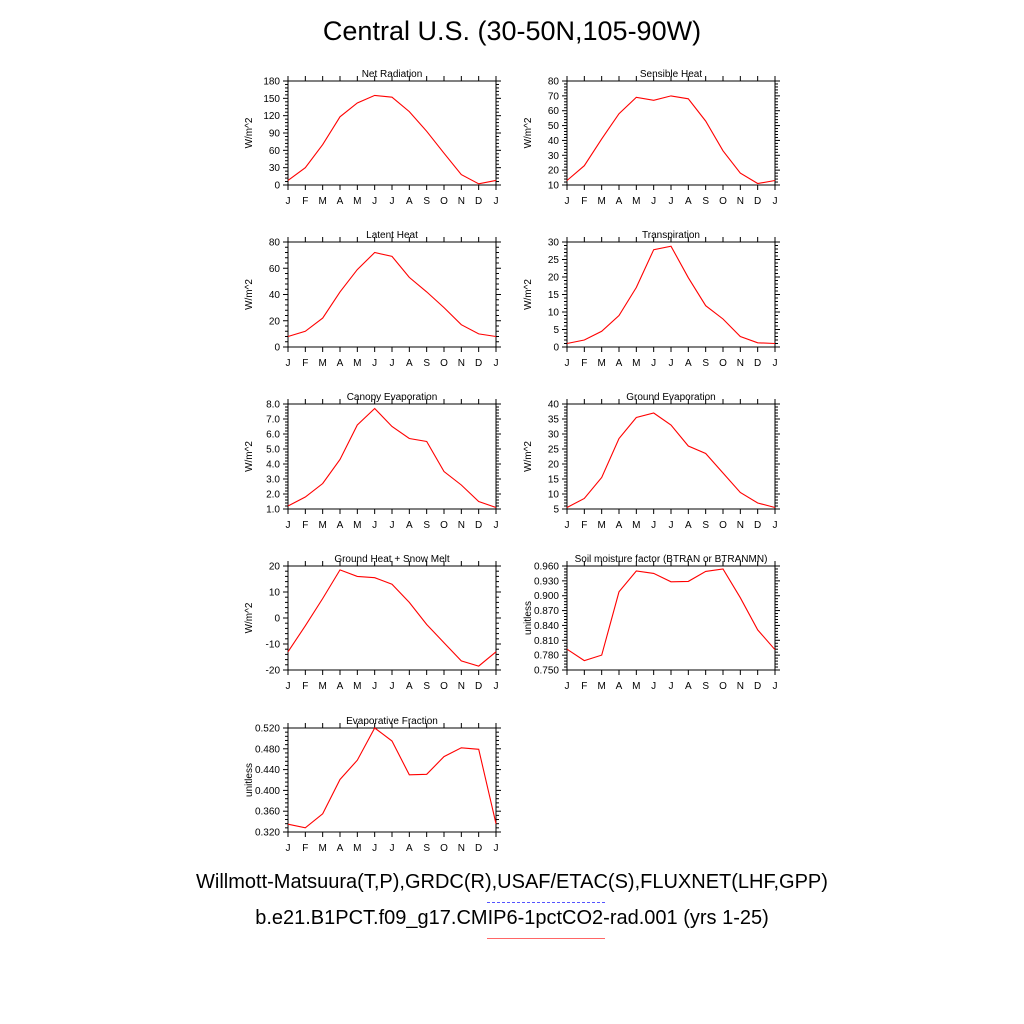 The width and height of the screenshot is (1024, 1024). I want to click on y-tick-label: 30, so click(554, 243).